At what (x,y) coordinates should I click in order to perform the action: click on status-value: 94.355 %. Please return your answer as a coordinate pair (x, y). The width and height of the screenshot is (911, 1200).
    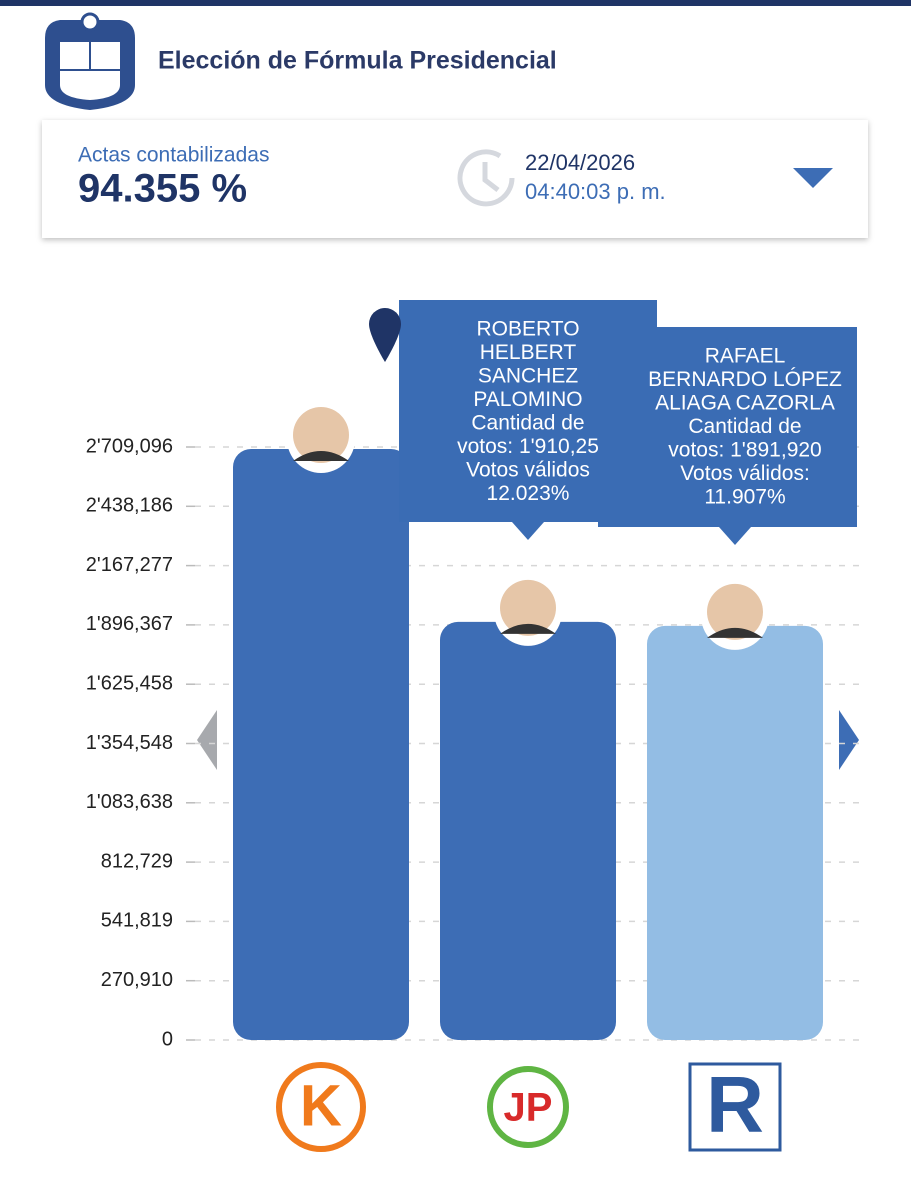
    Looking at the image, I should click on (162, 189).